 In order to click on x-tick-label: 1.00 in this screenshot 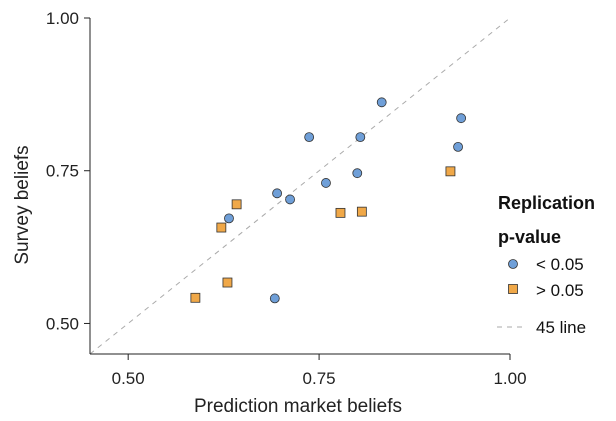, I will do `click(509, 378)`.